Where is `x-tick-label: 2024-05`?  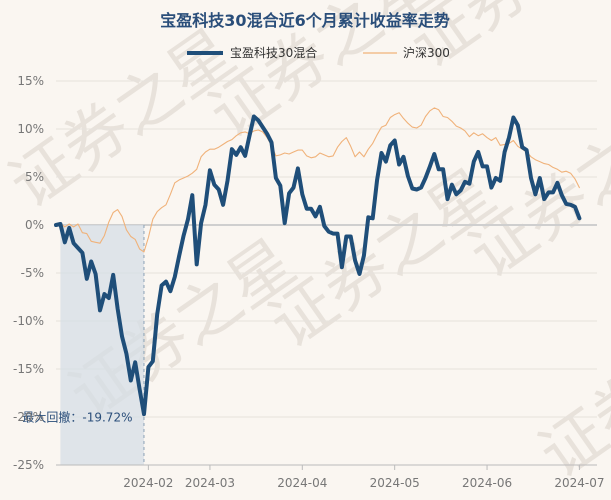 x-tick-label: 2024-05 is located at coordinates (395, 483).